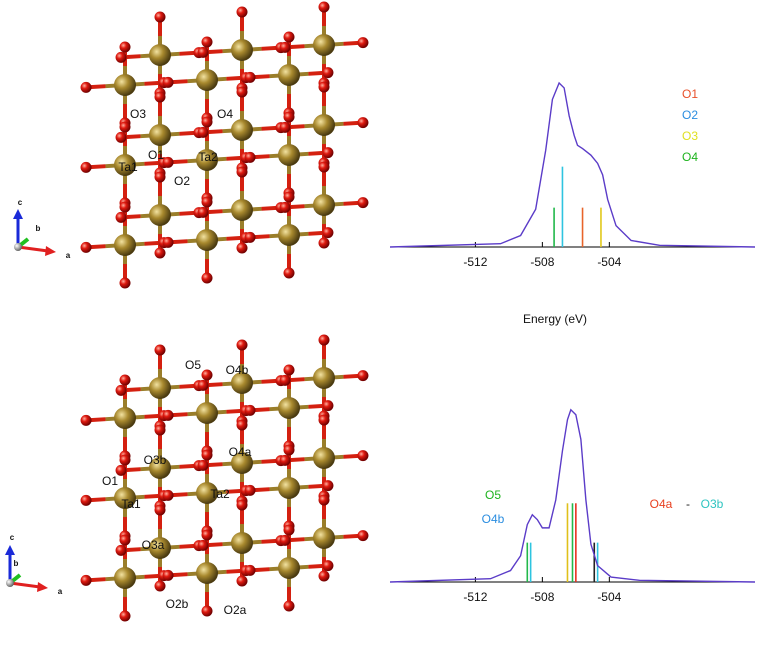 This screenshot has height=655, width=758. I want to click on atom-label: O4a, so click(240, 452).